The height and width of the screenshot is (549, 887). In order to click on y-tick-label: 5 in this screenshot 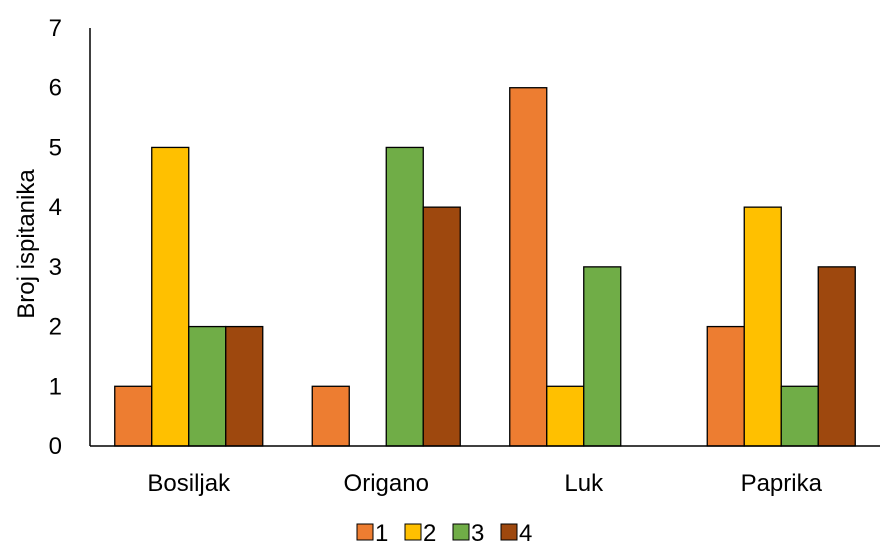, I will do `click(55, 147)`.